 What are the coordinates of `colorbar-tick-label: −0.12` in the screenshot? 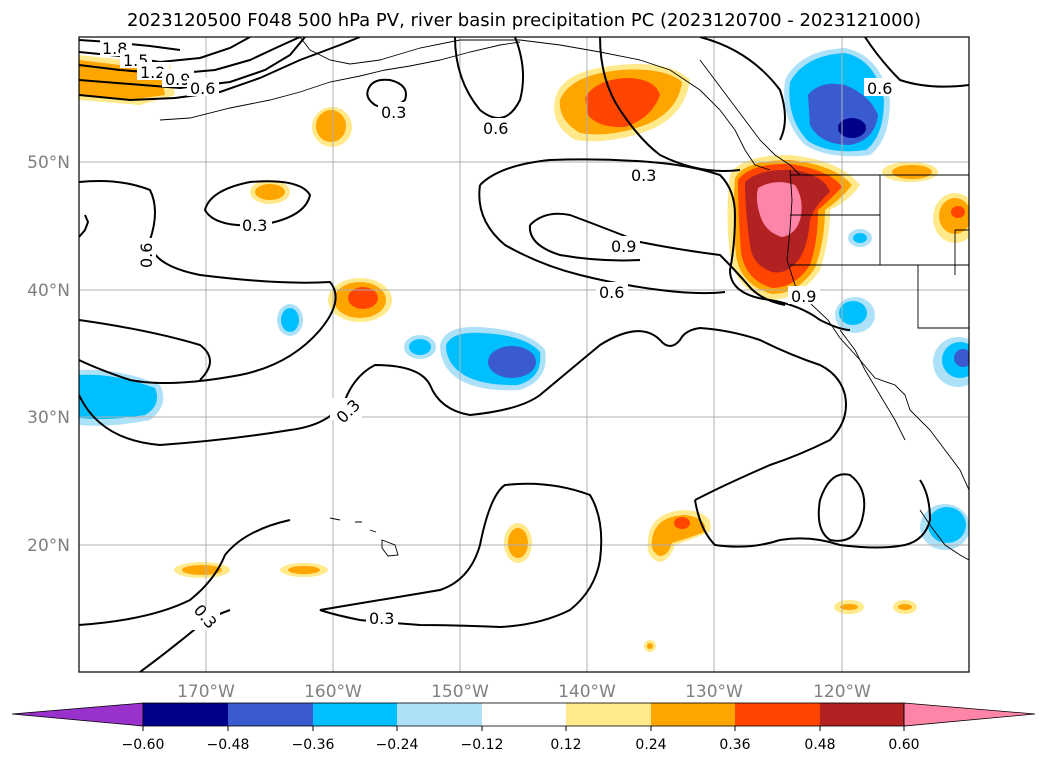 It's located at (482, 745).